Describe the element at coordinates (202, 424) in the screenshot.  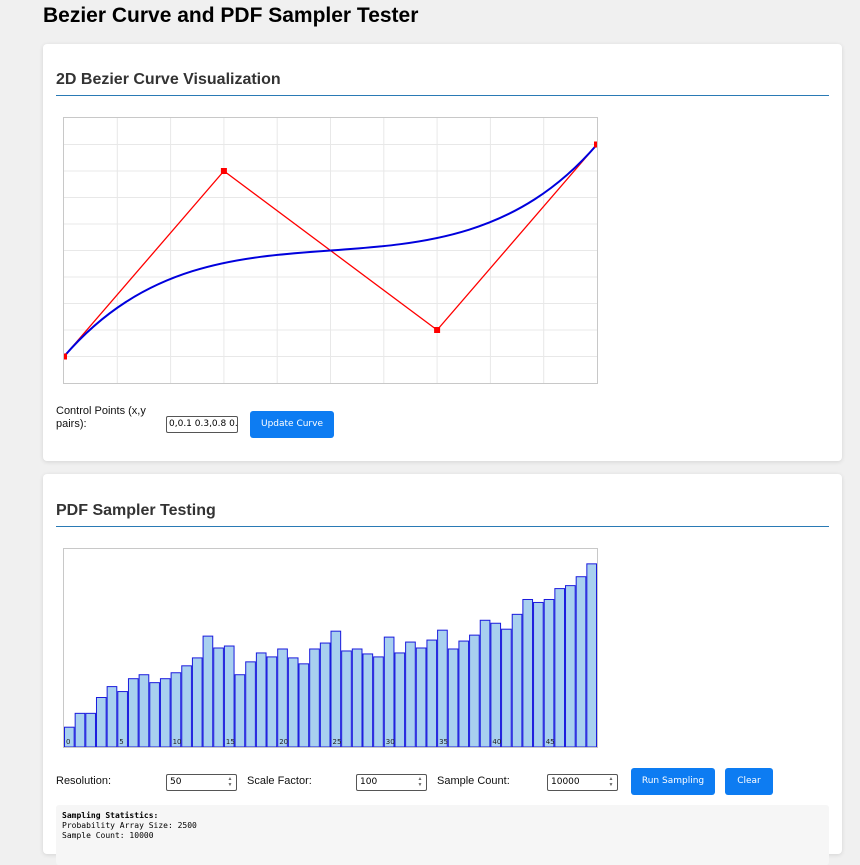
I see `control-points-input: 0,0.1 0.3,0.8 0.7,` at that location.